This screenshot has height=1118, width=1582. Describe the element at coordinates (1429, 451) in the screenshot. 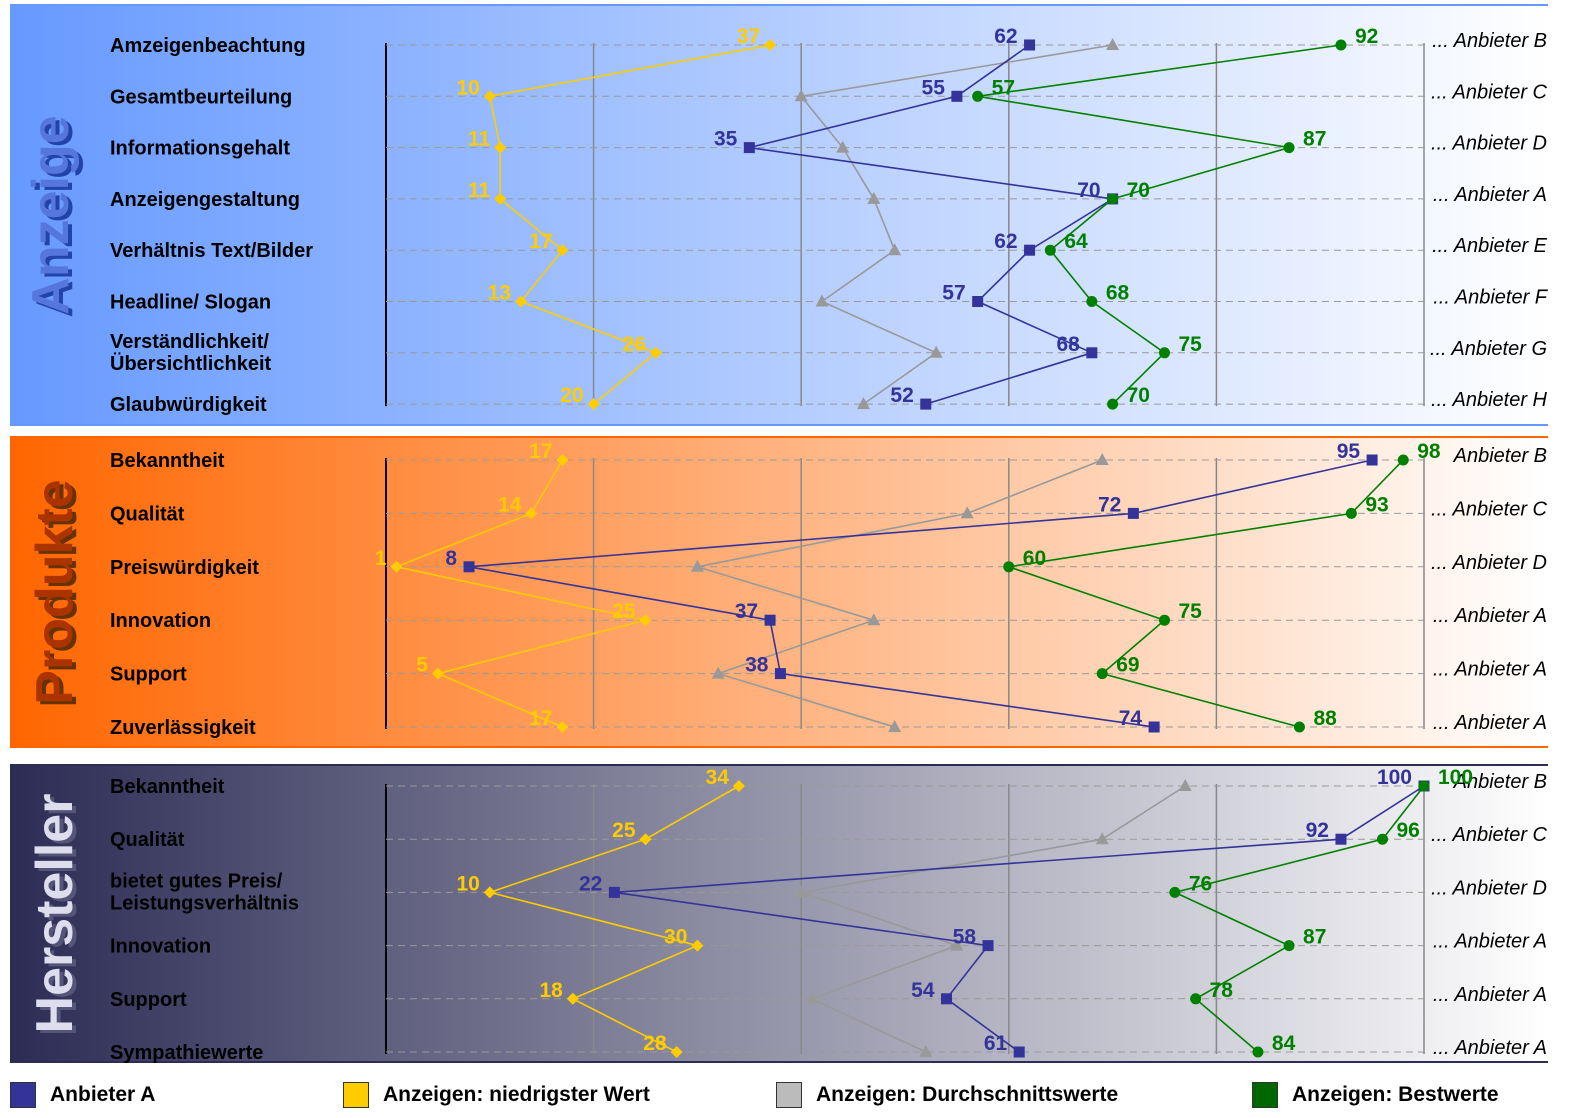

I see `data-label: 98` at that location.